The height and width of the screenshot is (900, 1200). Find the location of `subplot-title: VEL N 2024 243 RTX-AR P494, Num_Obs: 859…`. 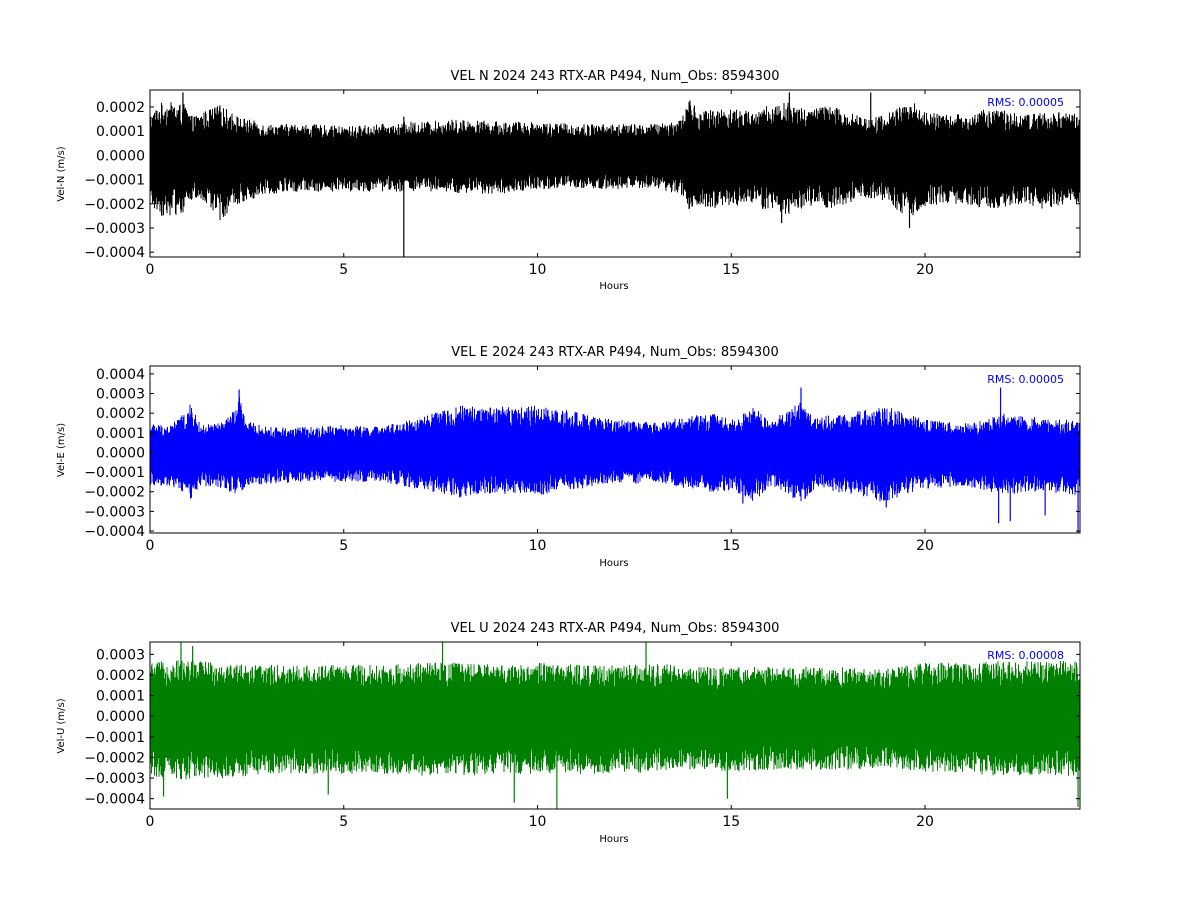

subplot-title: VEL N 2024 243 RTX-AR P494, Num_Obs: 859… is located at coordinates (615, 76).